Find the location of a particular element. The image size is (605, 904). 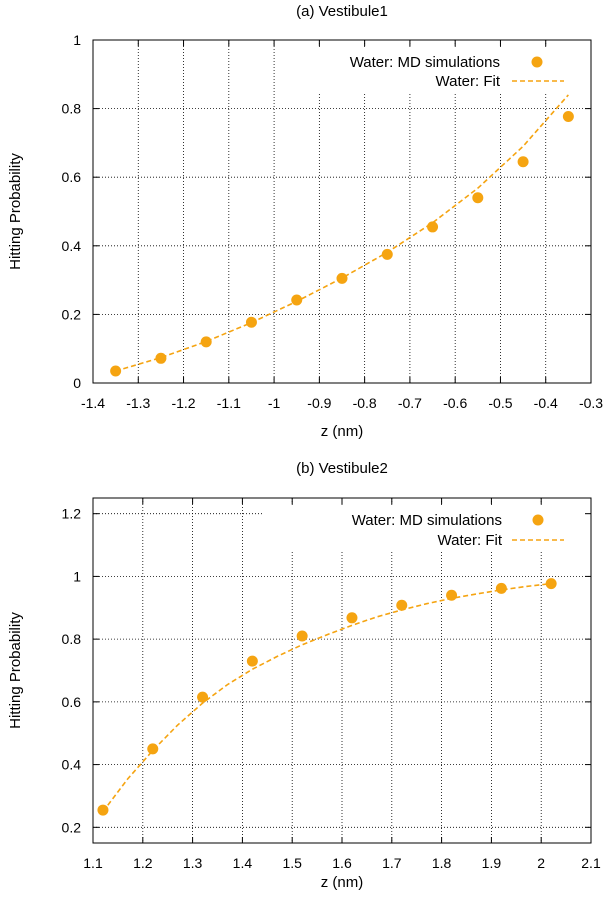

x-tick-label: -1 is located at coordinates (274, 403).